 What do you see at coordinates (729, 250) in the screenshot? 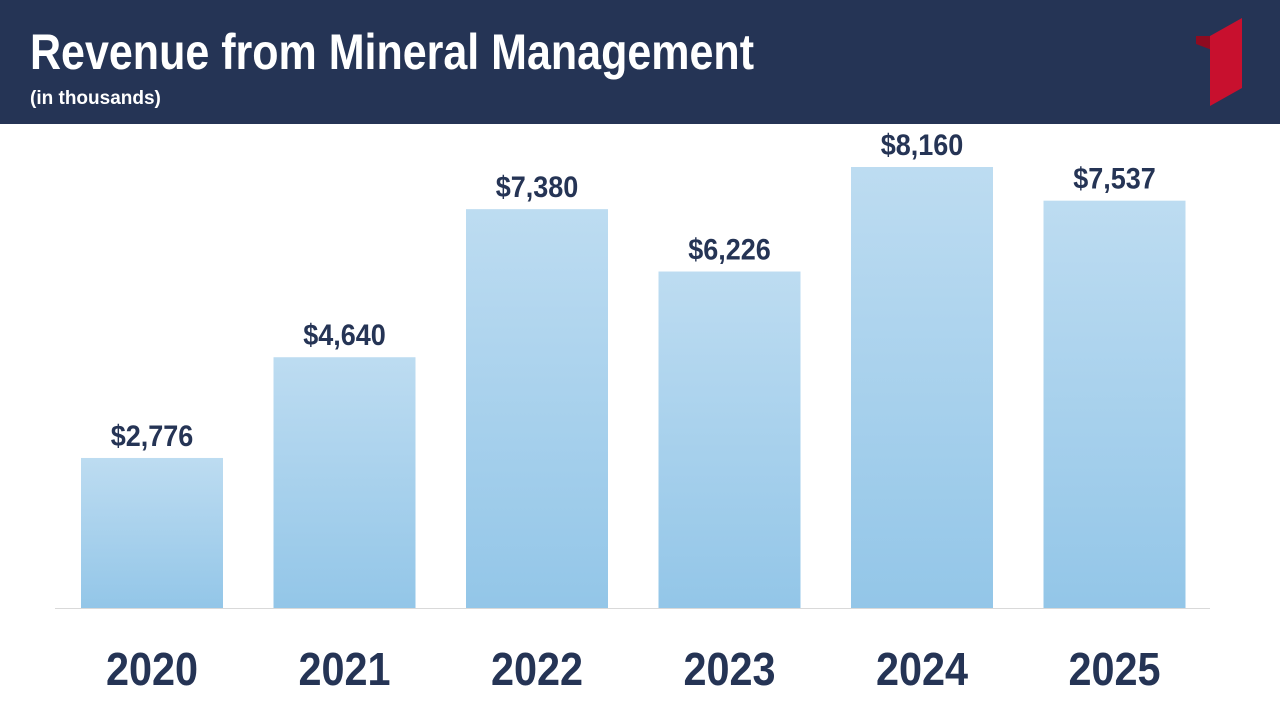
I see `value-label-2023: $6,226` at bounding box center [729, 250].